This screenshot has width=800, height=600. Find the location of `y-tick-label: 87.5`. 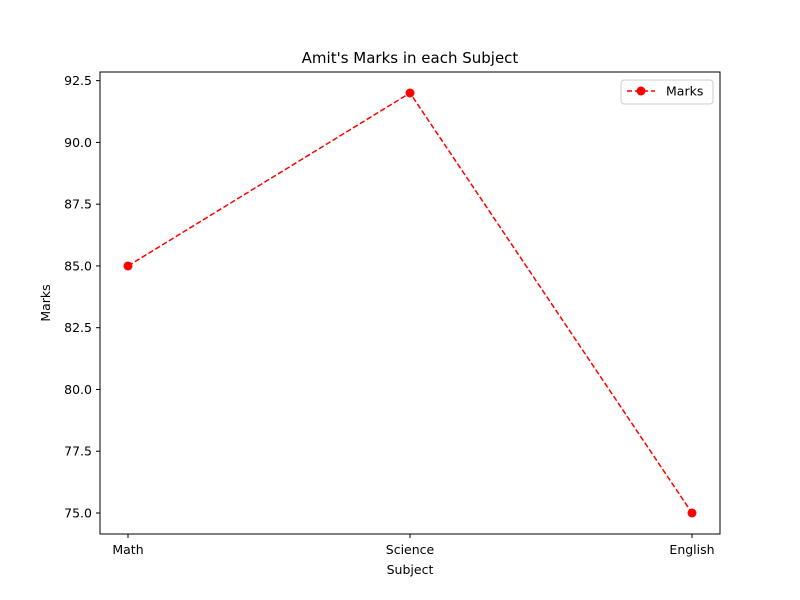

y-tick-label: 87.5 is located at coordinates (78, 204).